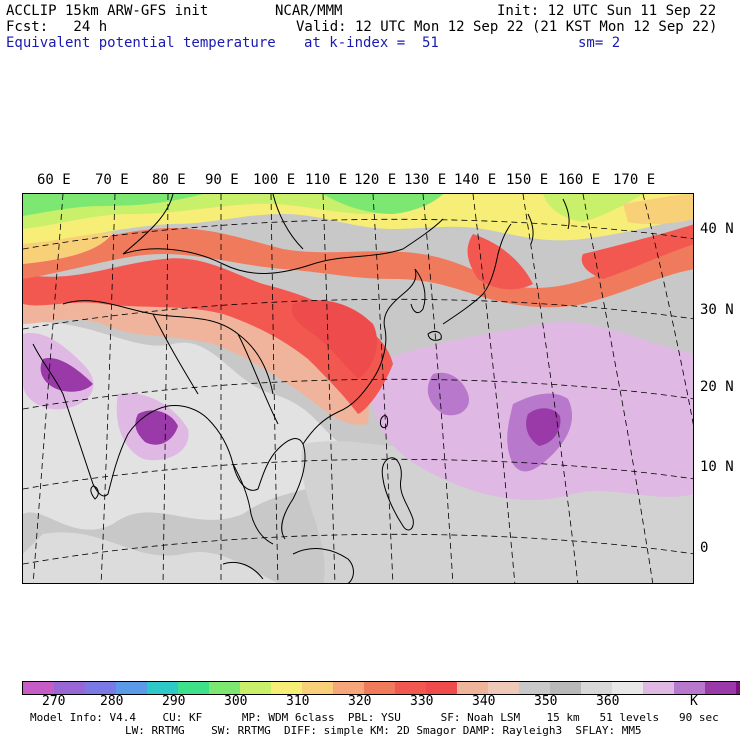 The height and width of the screenshot is (740, 740). Describe the element at coordinates (475, 180) in the screenshot. I see `lon-label-140: 140 E` at that location.